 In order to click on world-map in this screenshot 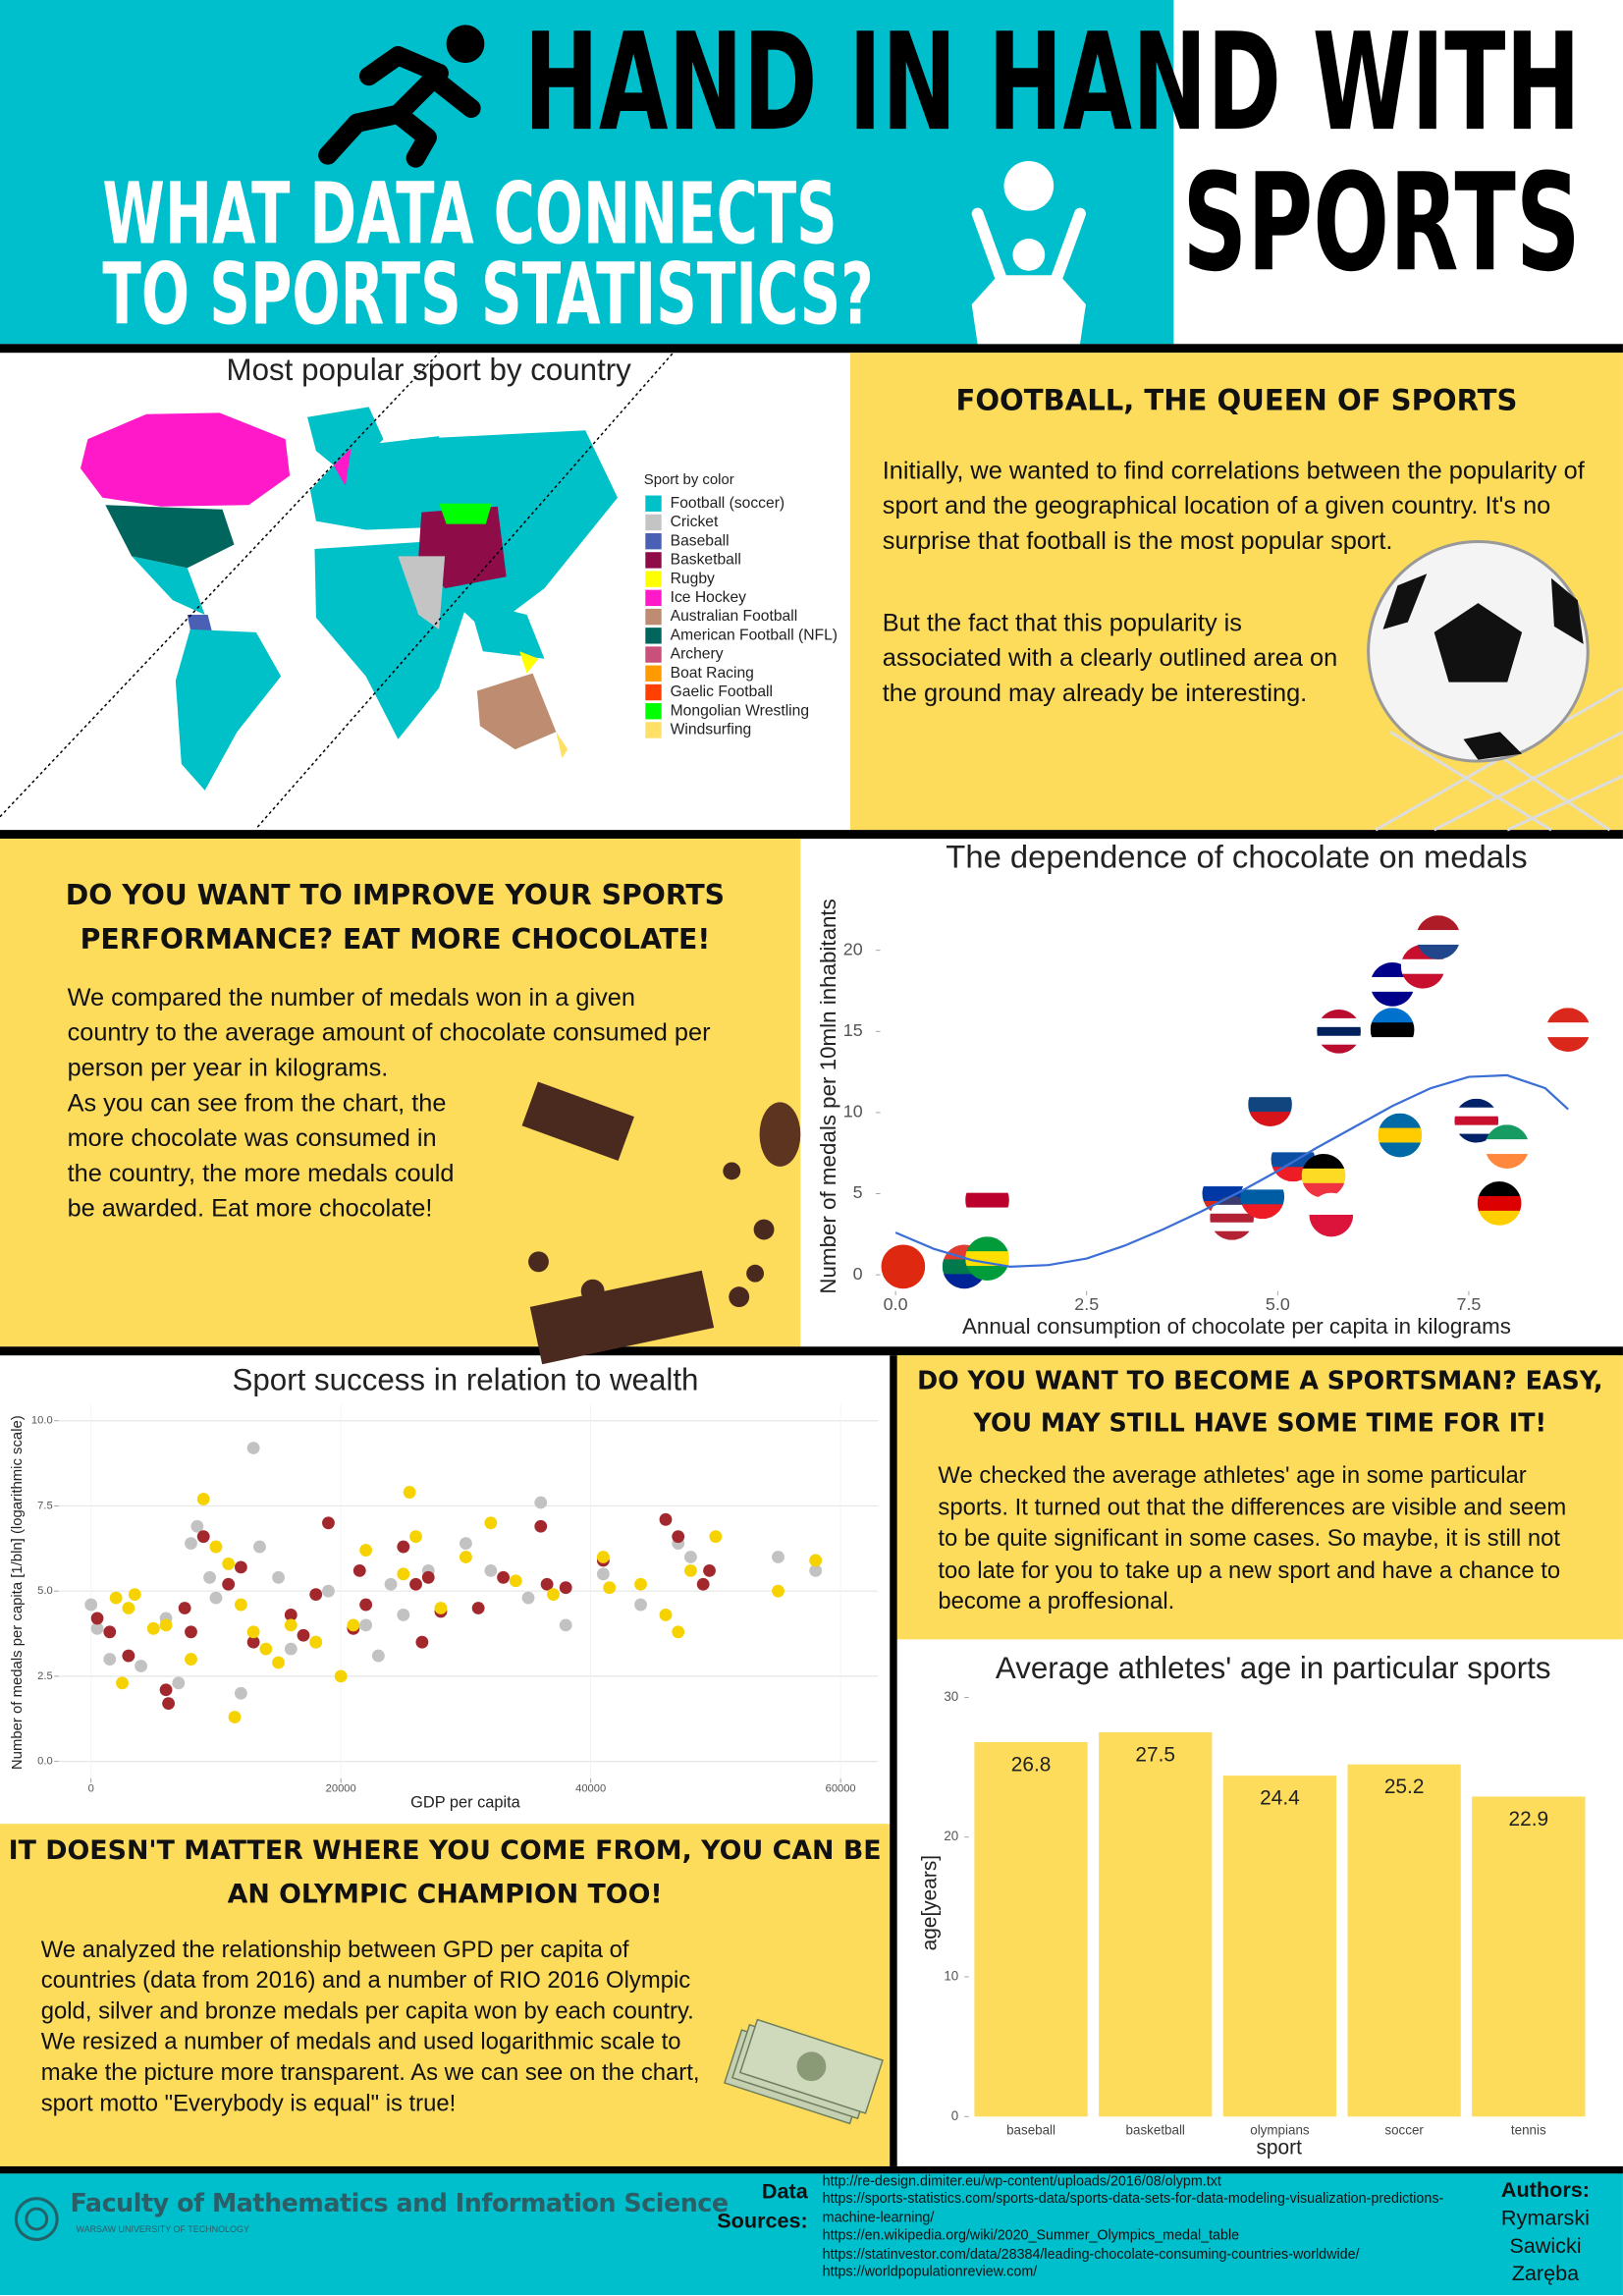, I will do `click(337, 590)`.